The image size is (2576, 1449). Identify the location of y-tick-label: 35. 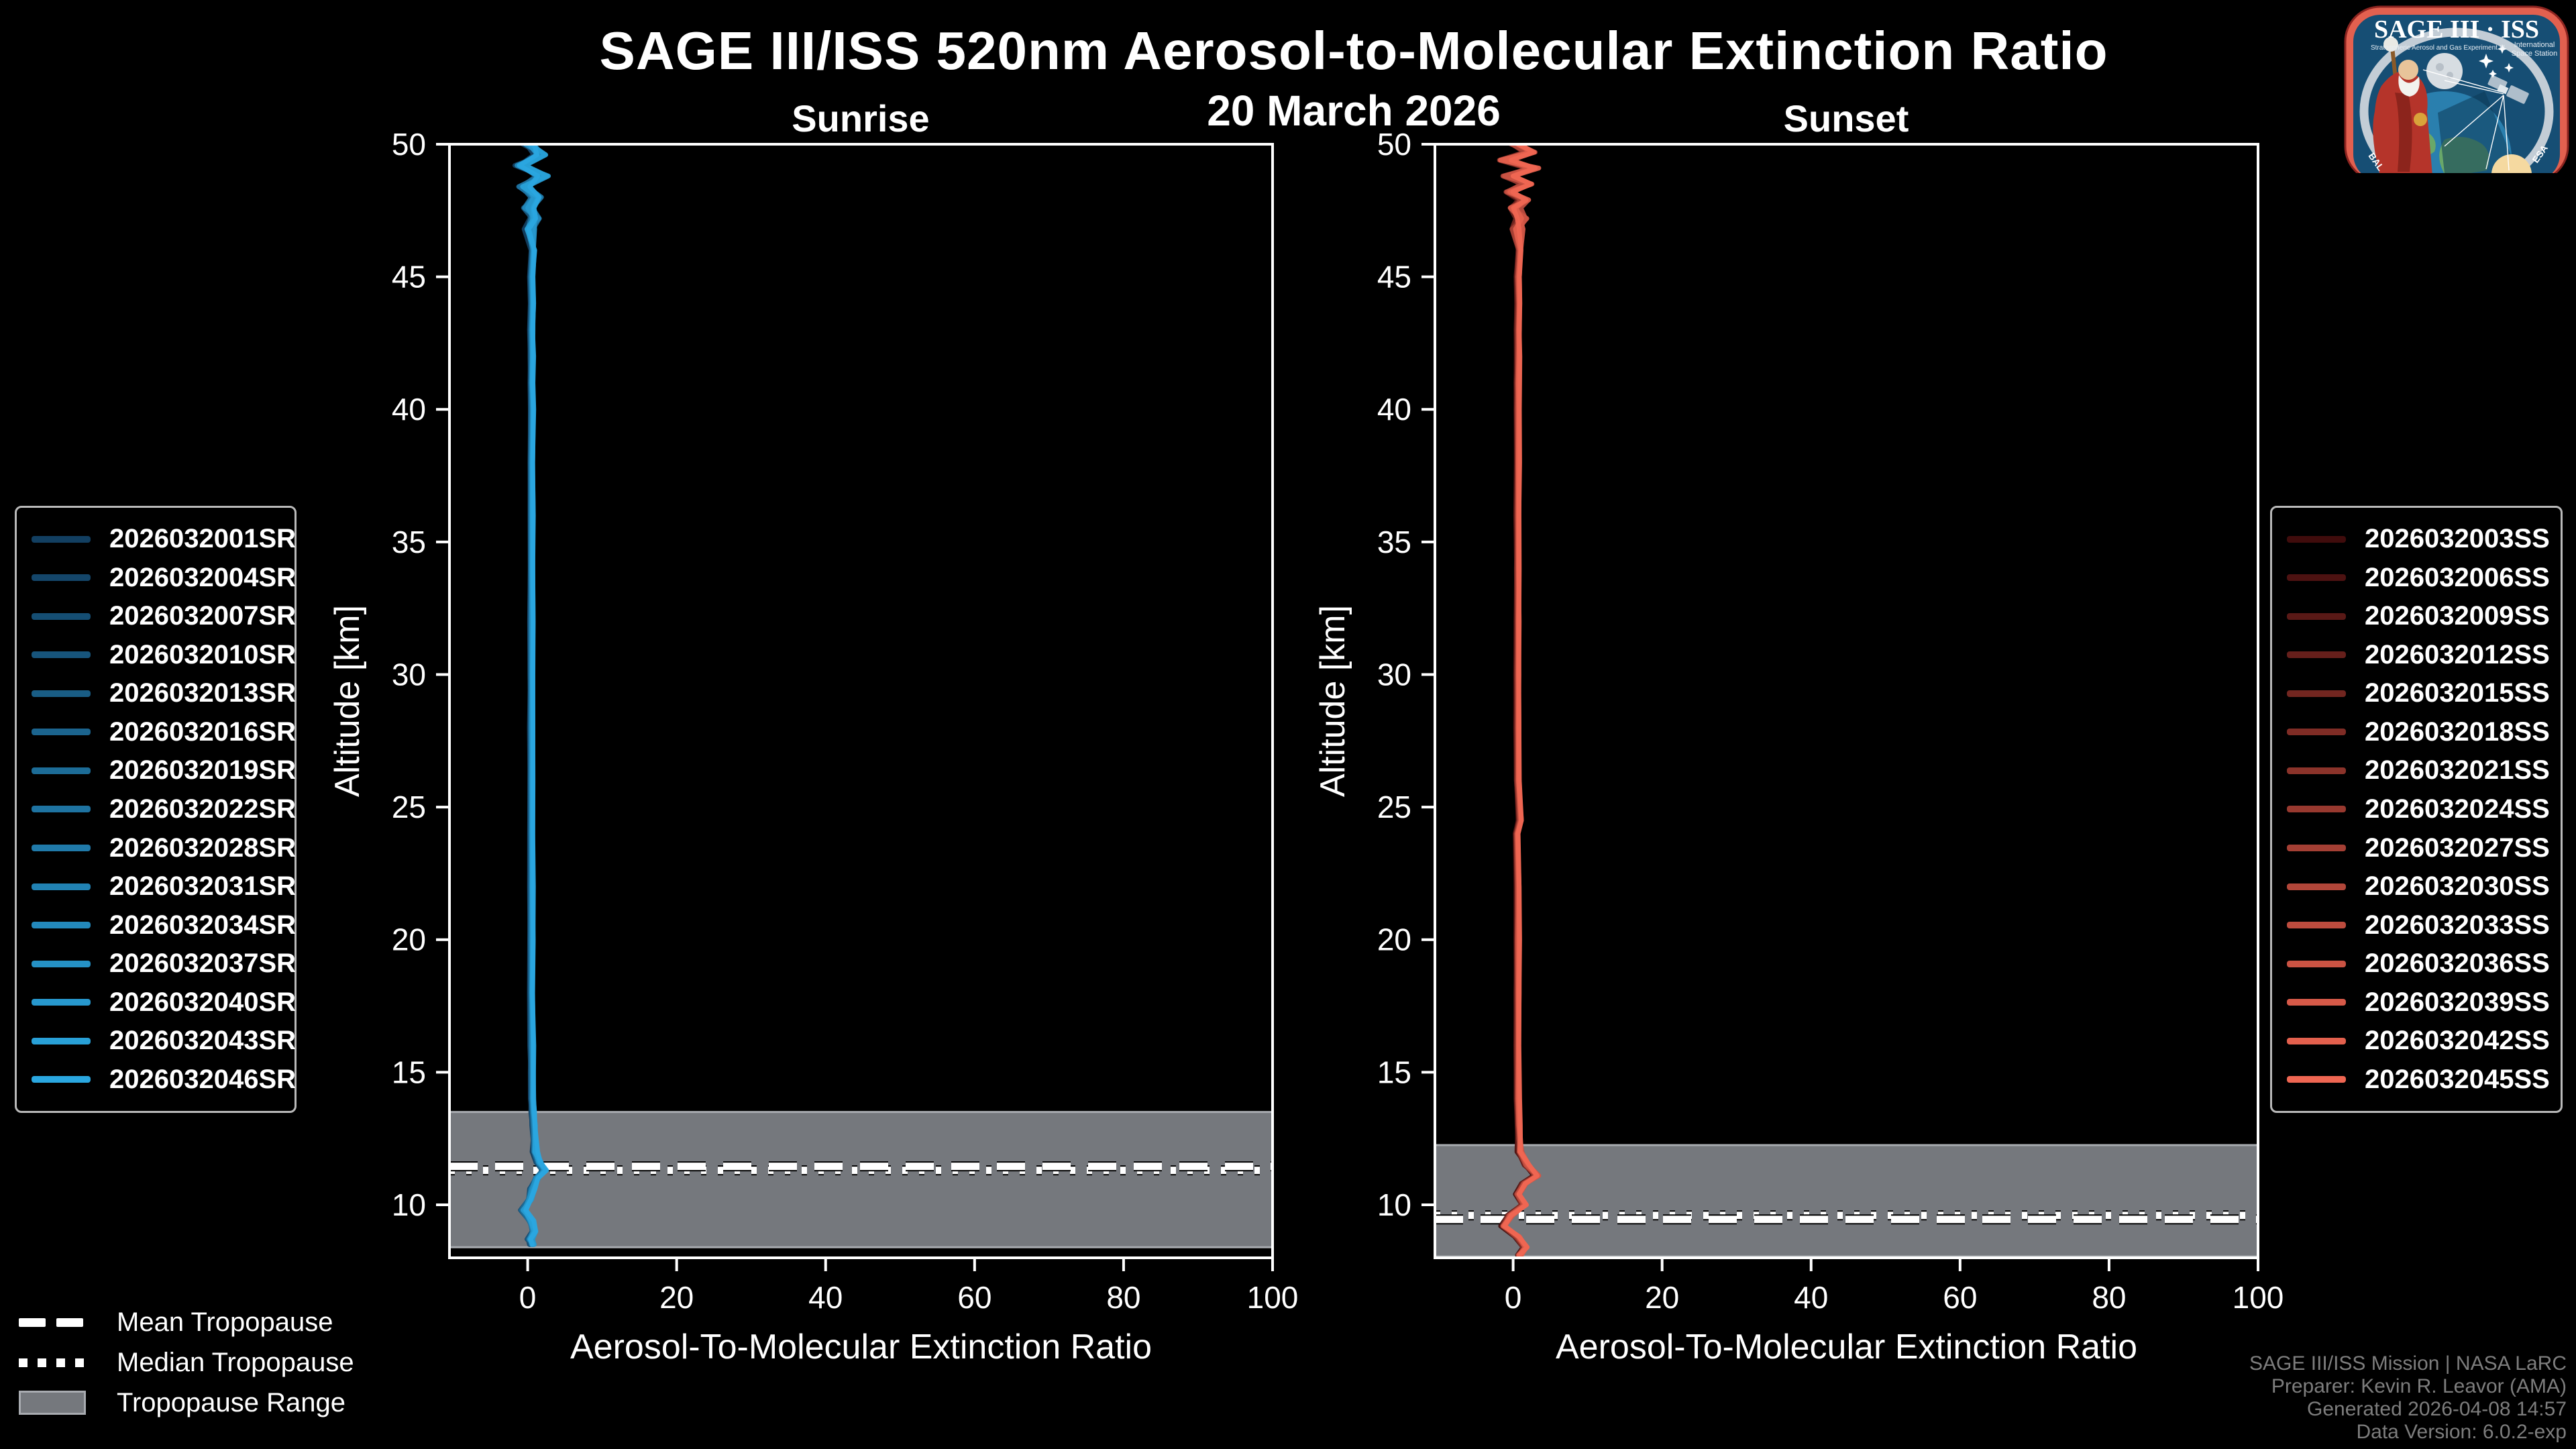
(1394, 542).